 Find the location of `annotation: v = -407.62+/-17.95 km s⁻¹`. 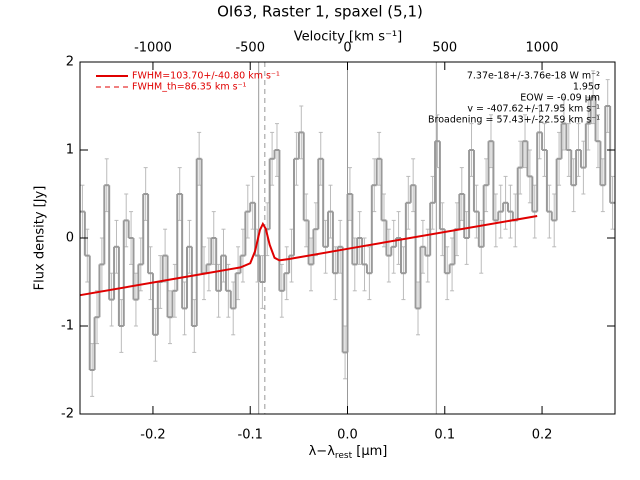

annotation: v = -407.62+/-17.95 km s⁻¹ is located at coordinates (533, 109).